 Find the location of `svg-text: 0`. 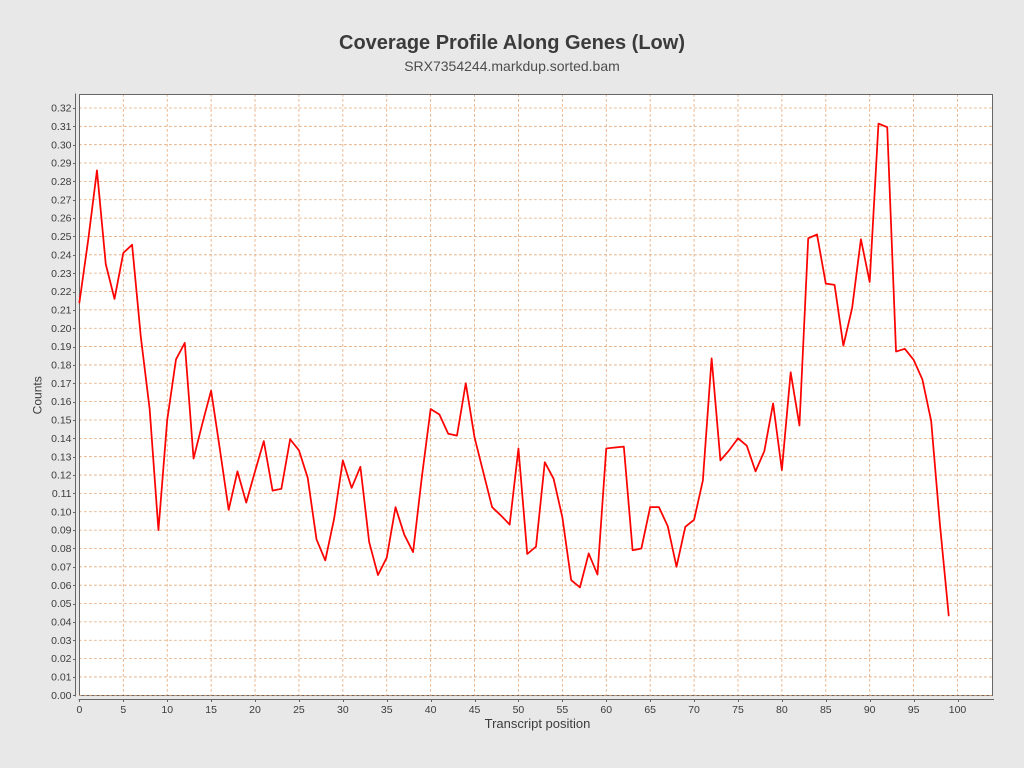

svg-text: 0 is located at coordinates (79, 710).